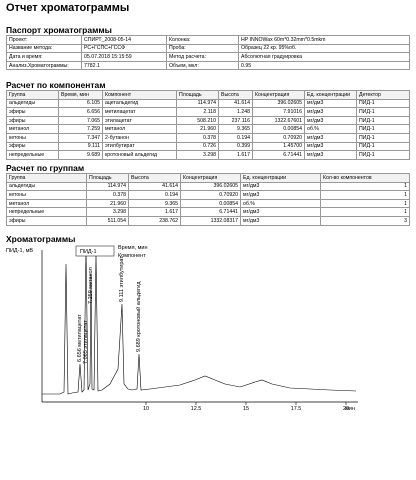  I want to click on table-cell: 7.347, so click(80, 137).